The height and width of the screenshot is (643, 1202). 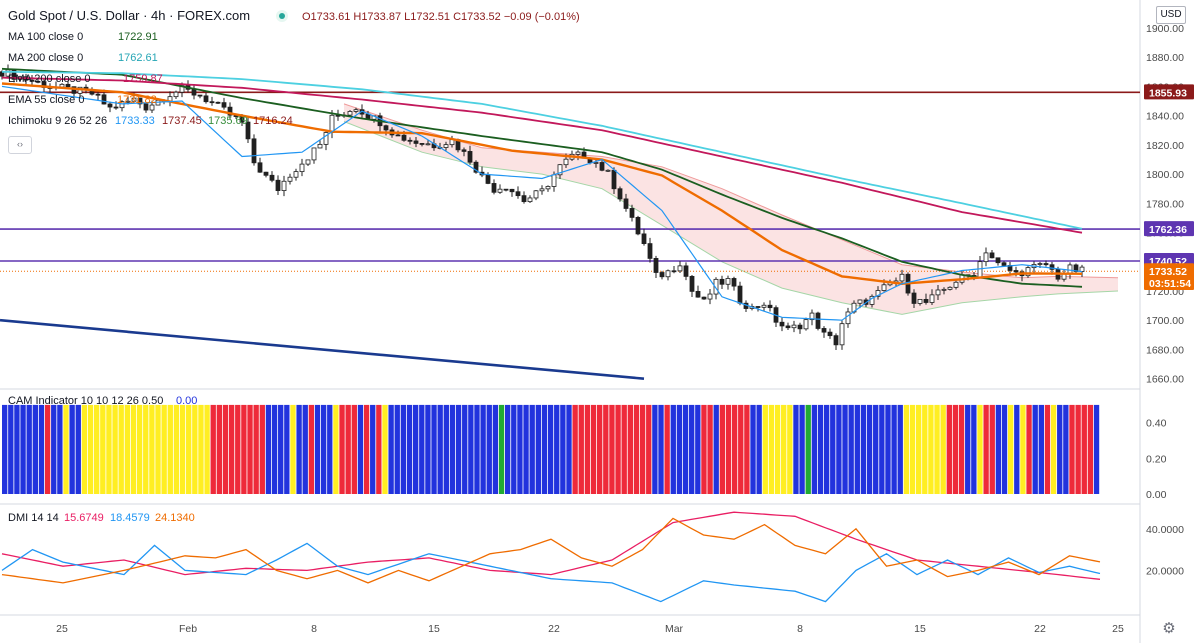 What do you see at coordinates (85, 401) in the screenshot?
I see `legend-cam-name: CAM Indicator 10 10 12 26 0.50` at bounding box center [85, 401].